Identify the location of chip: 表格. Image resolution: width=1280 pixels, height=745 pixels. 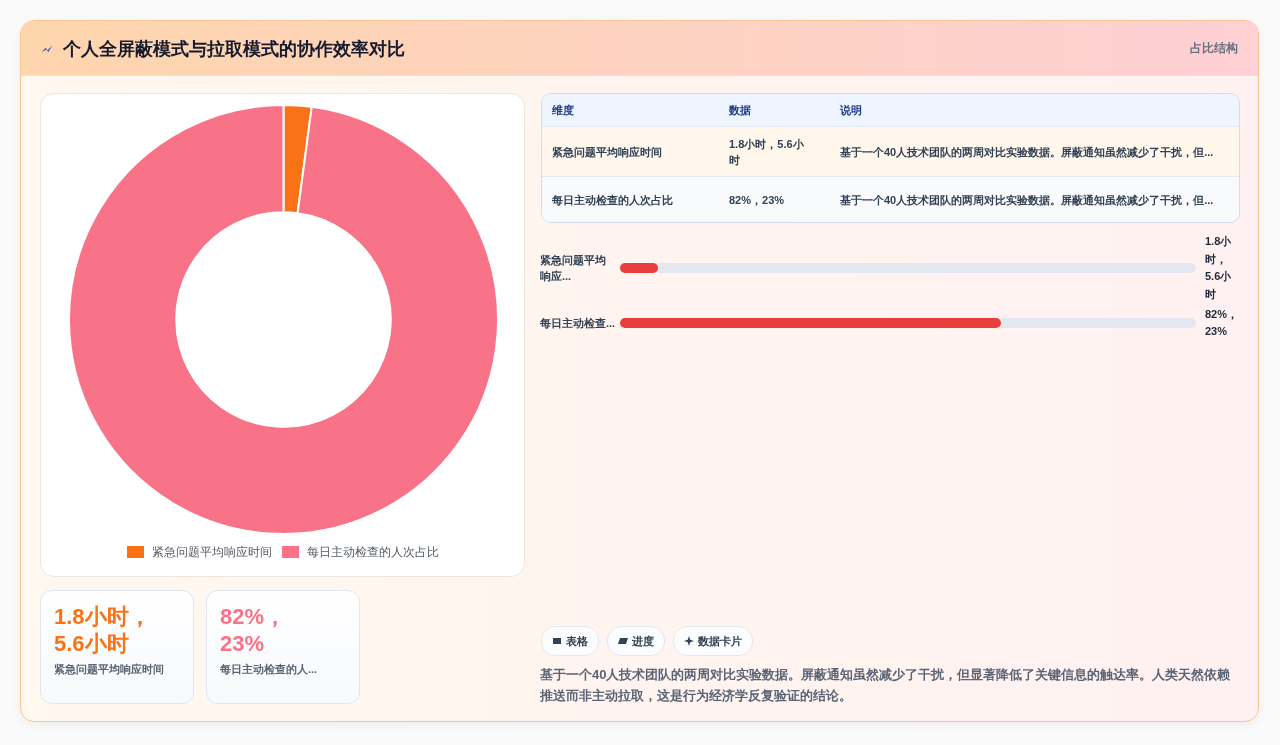
(570, 641).